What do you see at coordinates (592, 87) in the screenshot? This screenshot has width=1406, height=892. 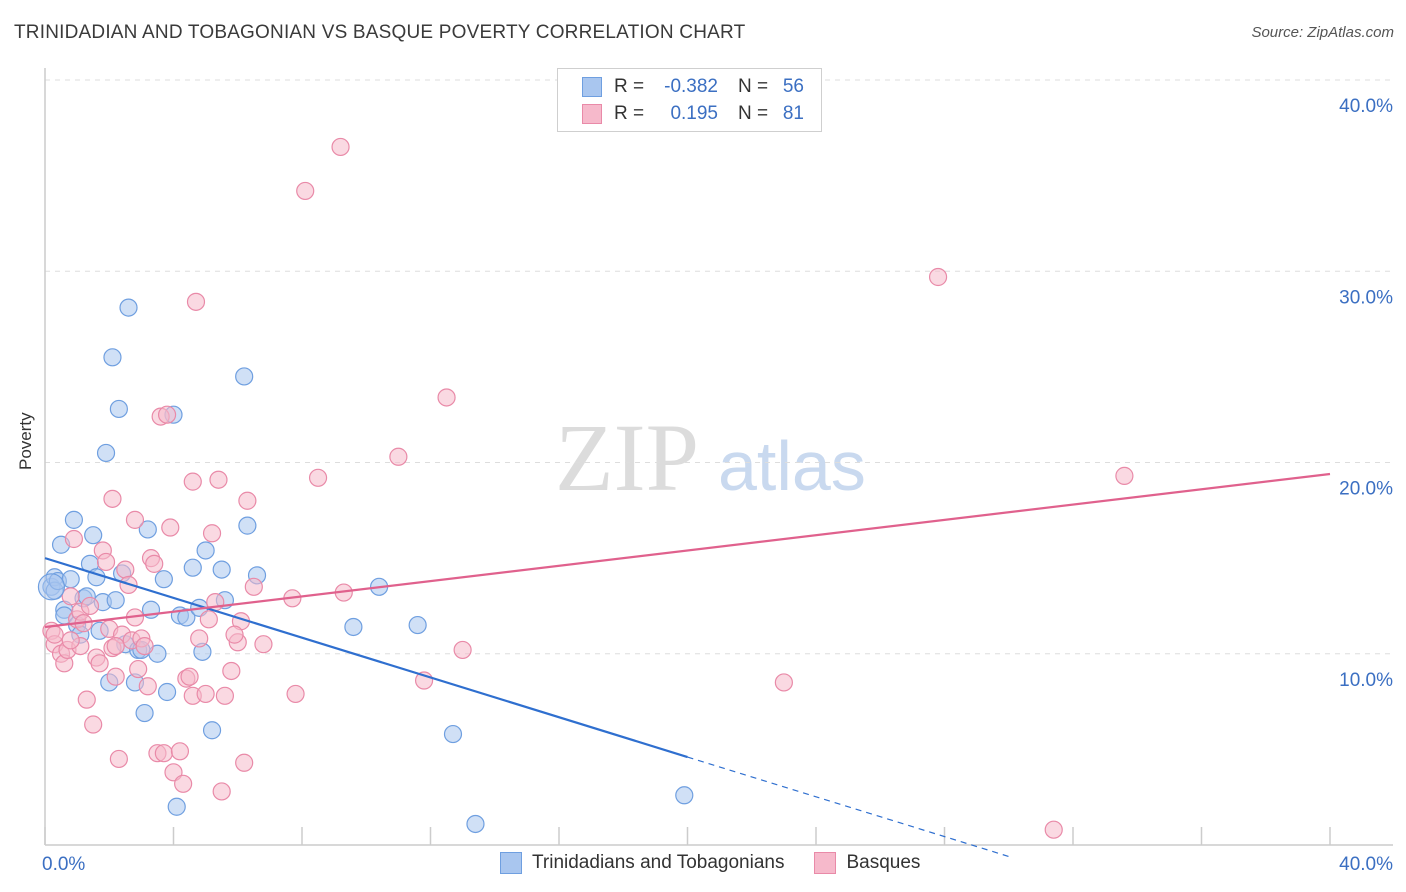 I see `legend-swatch-trinidadian` at bounding box center [592, 87].